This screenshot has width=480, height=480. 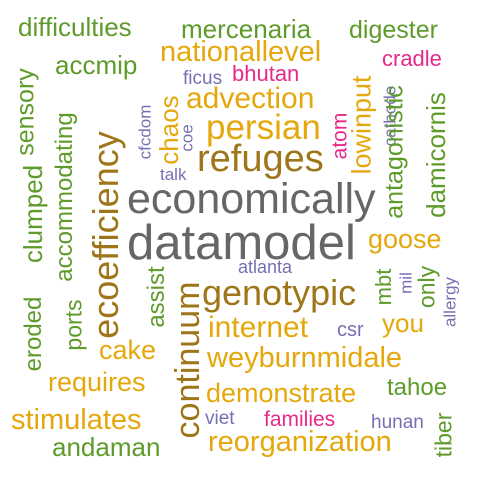 I want to click on word: ficus, so click(x=203, y=78).